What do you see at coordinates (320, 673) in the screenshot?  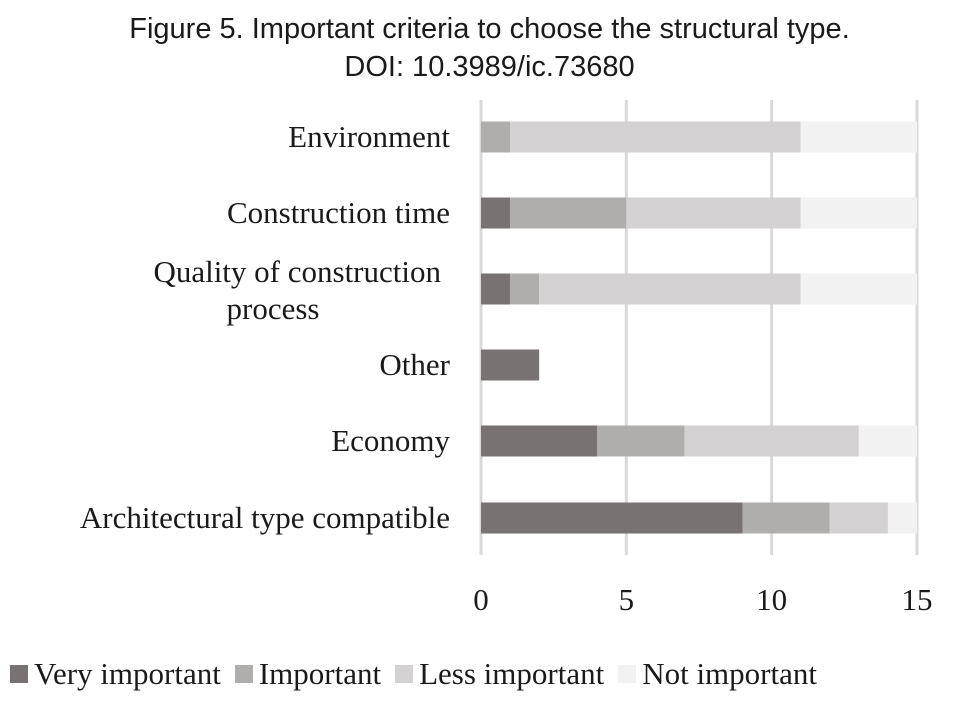 I see `legend-label: Important` at bounding box center [320, 673].